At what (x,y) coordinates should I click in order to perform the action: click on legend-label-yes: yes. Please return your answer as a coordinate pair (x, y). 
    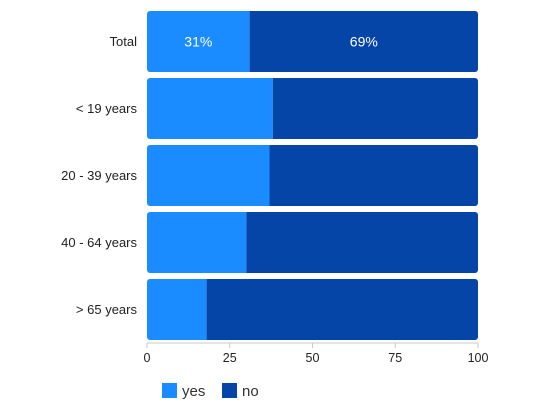
    Looking at the image, I should click on (193, 391).